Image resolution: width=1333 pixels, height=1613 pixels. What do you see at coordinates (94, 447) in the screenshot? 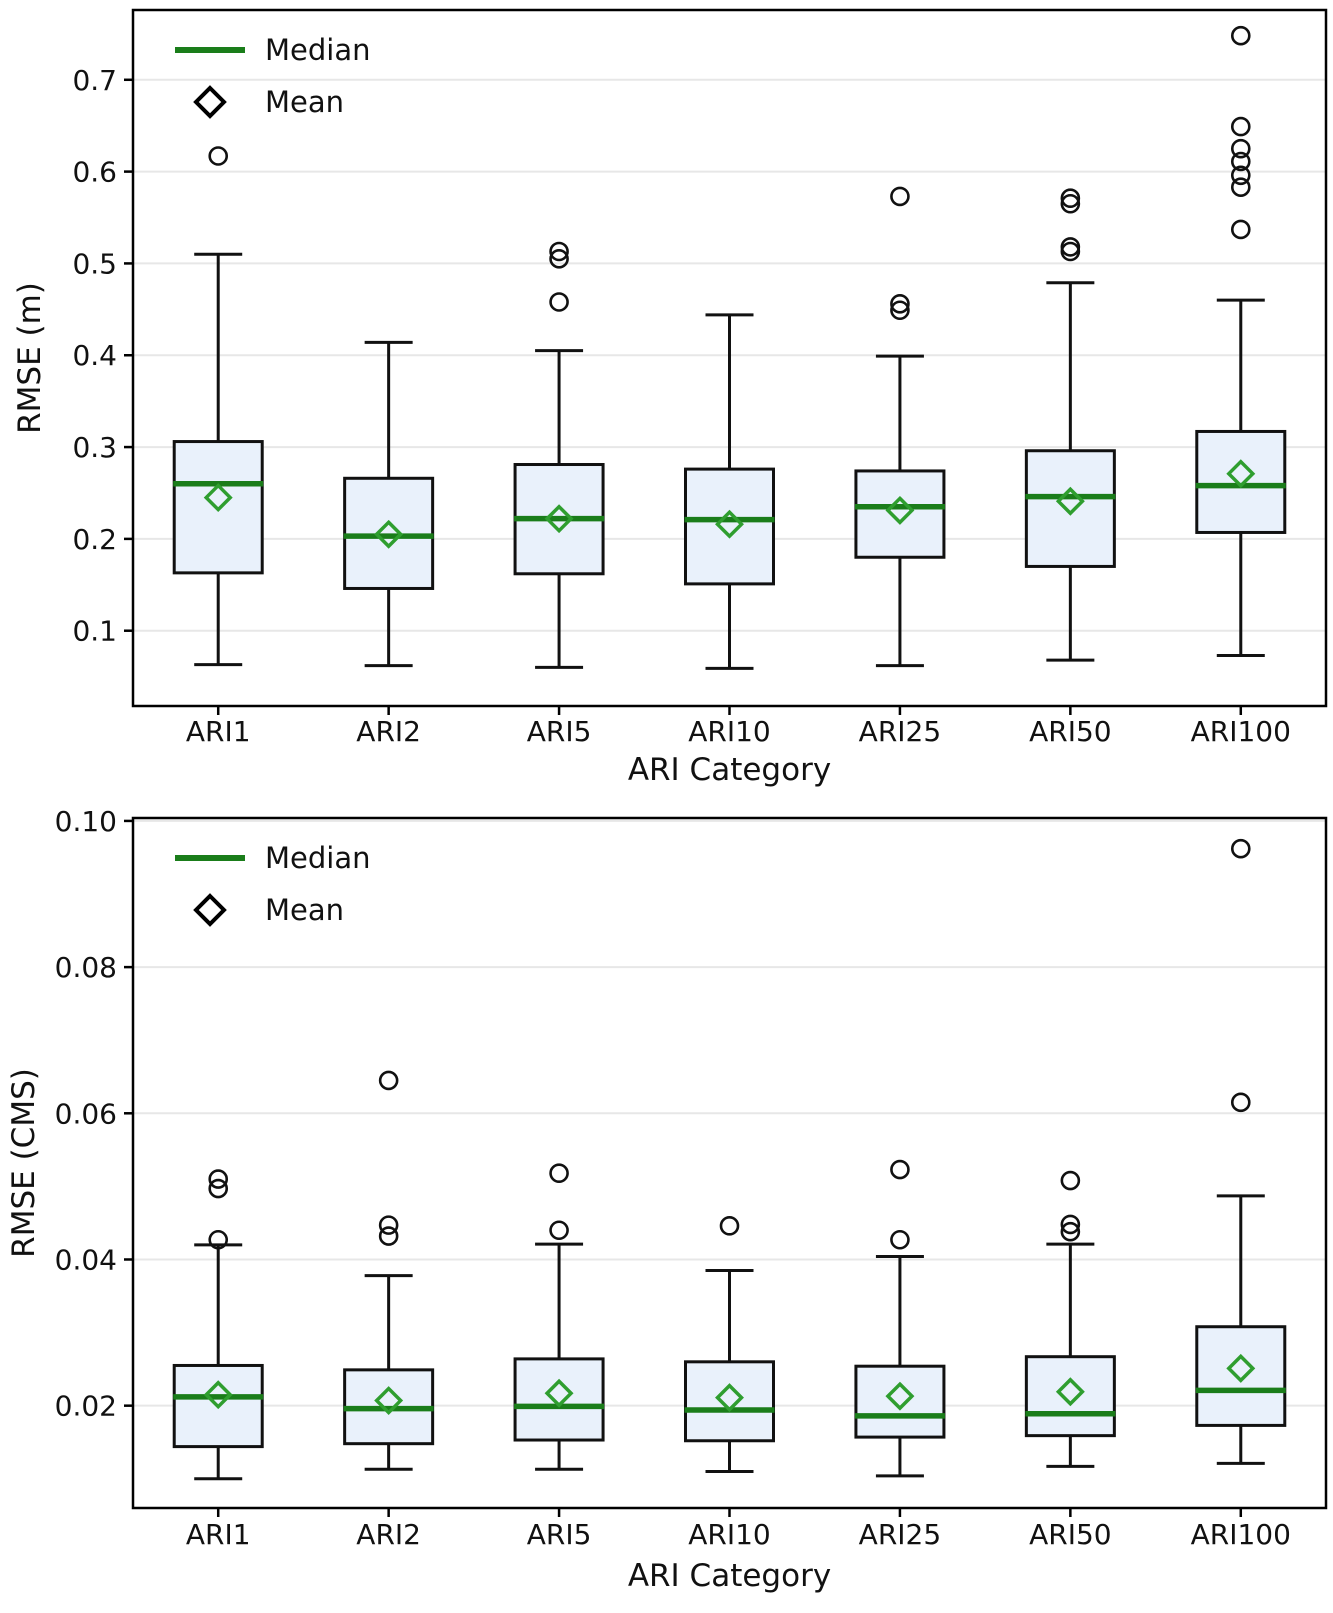
I see `y-tick-label: 0.3` at bounding box center [94, 447].